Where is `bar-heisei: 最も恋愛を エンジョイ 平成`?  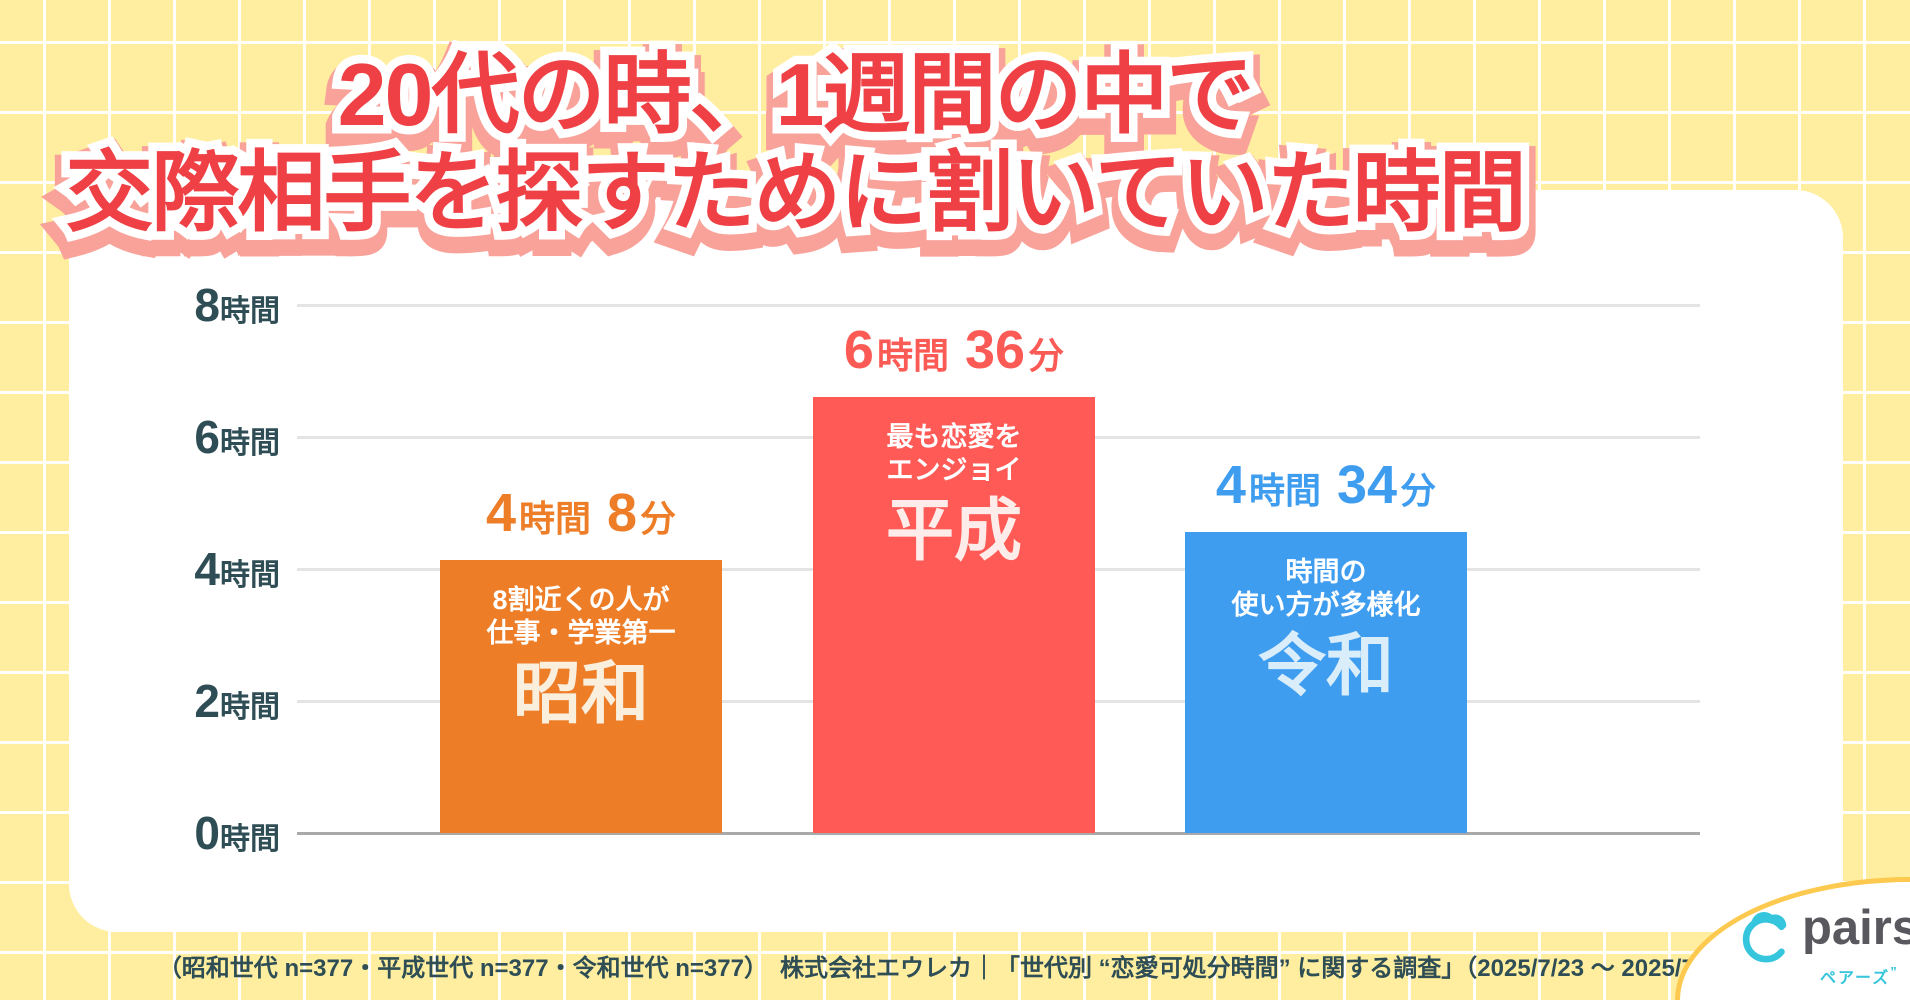
bar-heisei: 最も恋愛を エンジョイ 平成 is located at coordinates (954, 615).